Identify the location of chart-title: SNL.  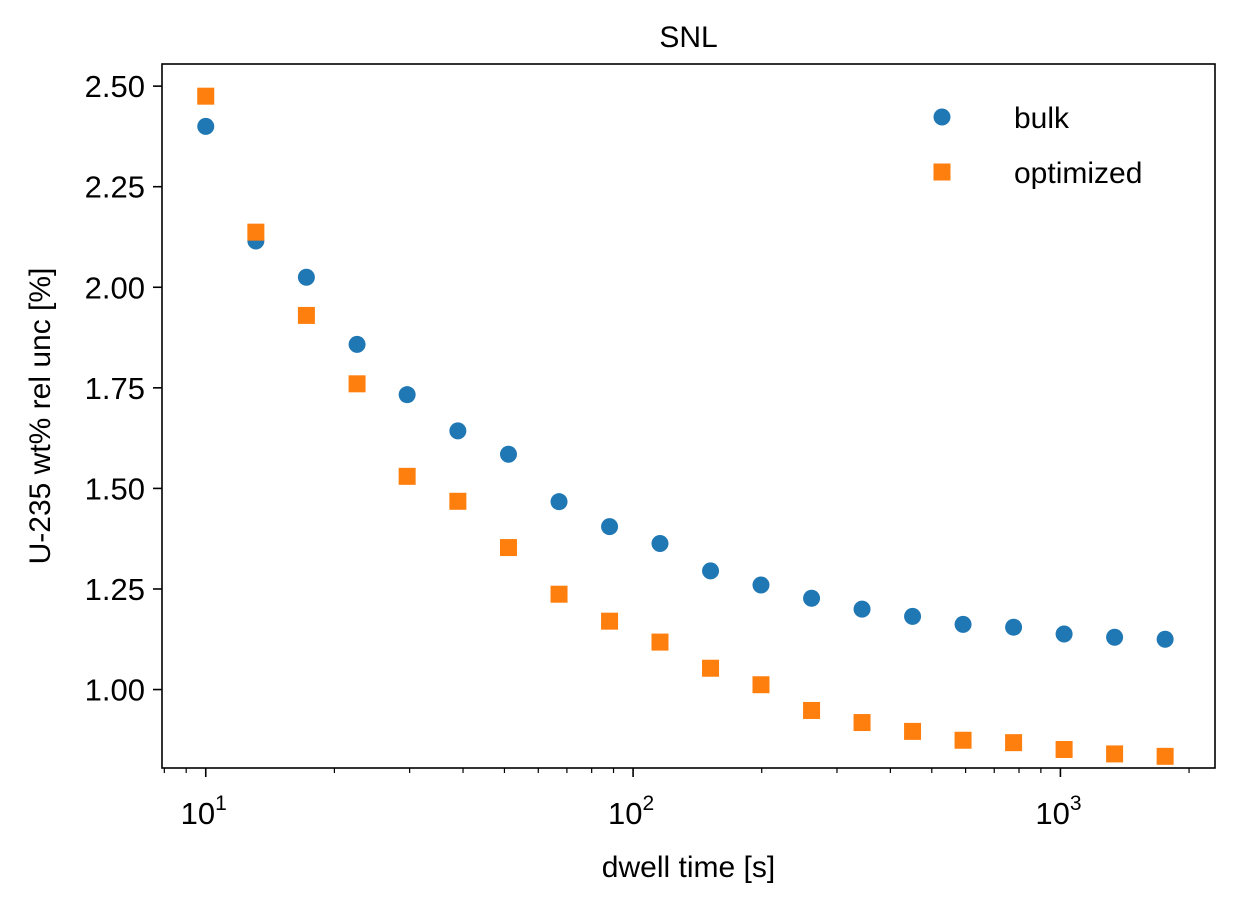
(688, 37).